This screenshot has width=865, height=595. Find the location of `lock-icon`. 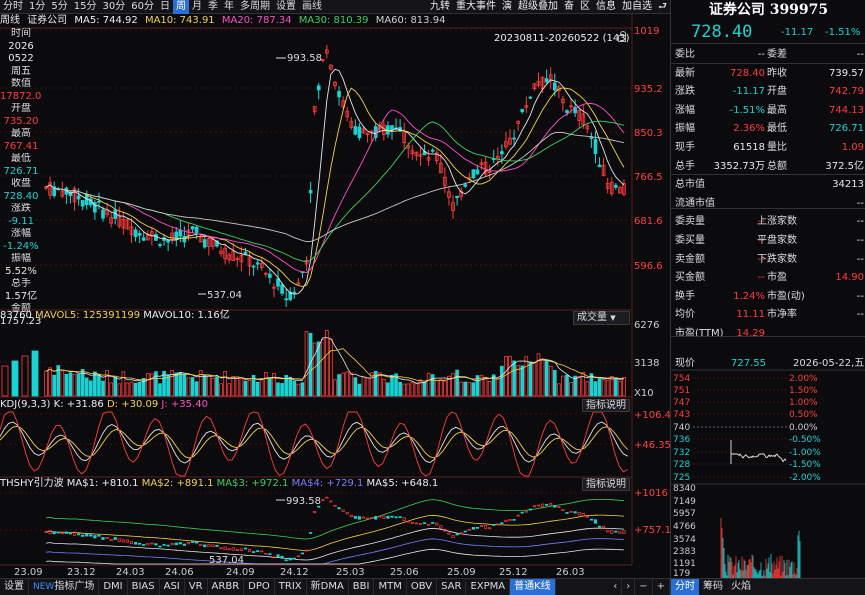

lock-icon is located at coordinates (622, 36).